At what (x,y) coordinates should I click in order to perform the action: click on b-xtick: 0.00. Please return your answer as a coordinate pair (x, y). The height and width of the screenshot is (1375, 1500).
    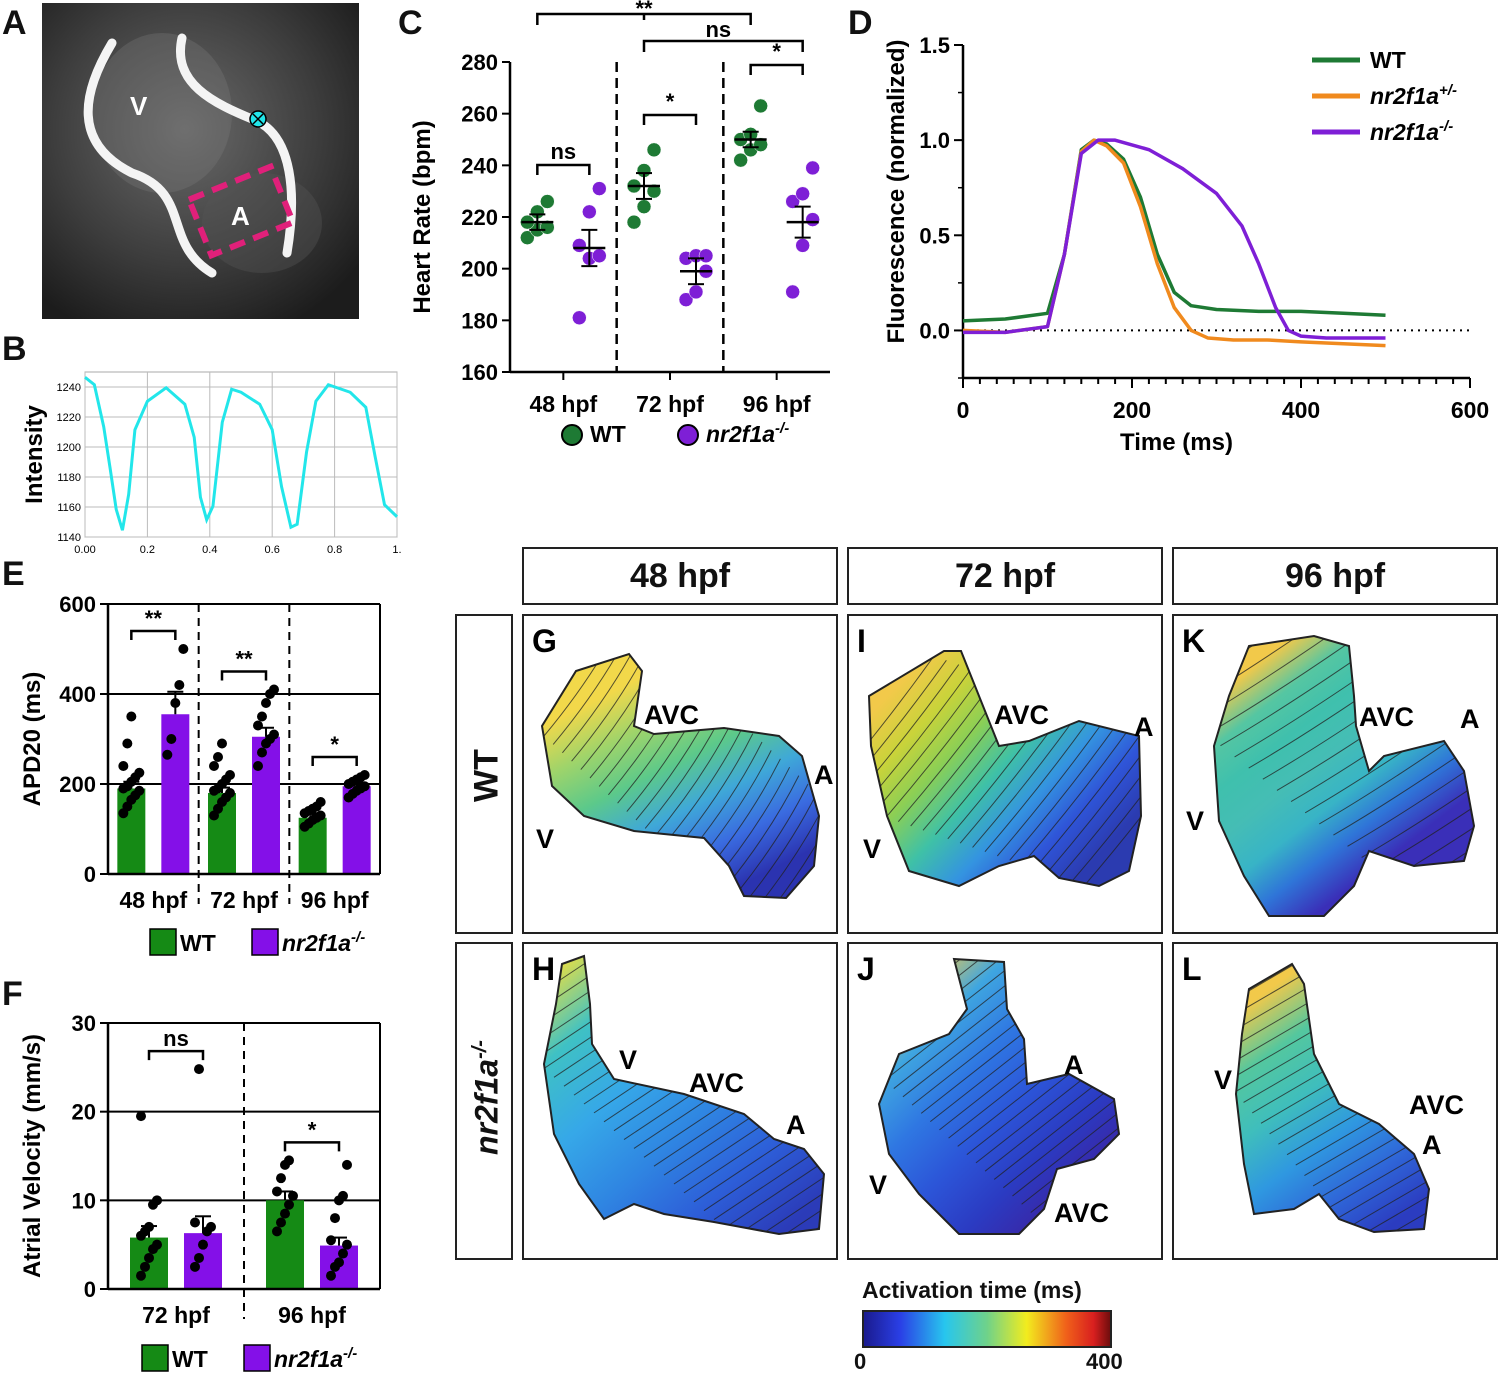
    Looking at the image, I should click on (84, 550).